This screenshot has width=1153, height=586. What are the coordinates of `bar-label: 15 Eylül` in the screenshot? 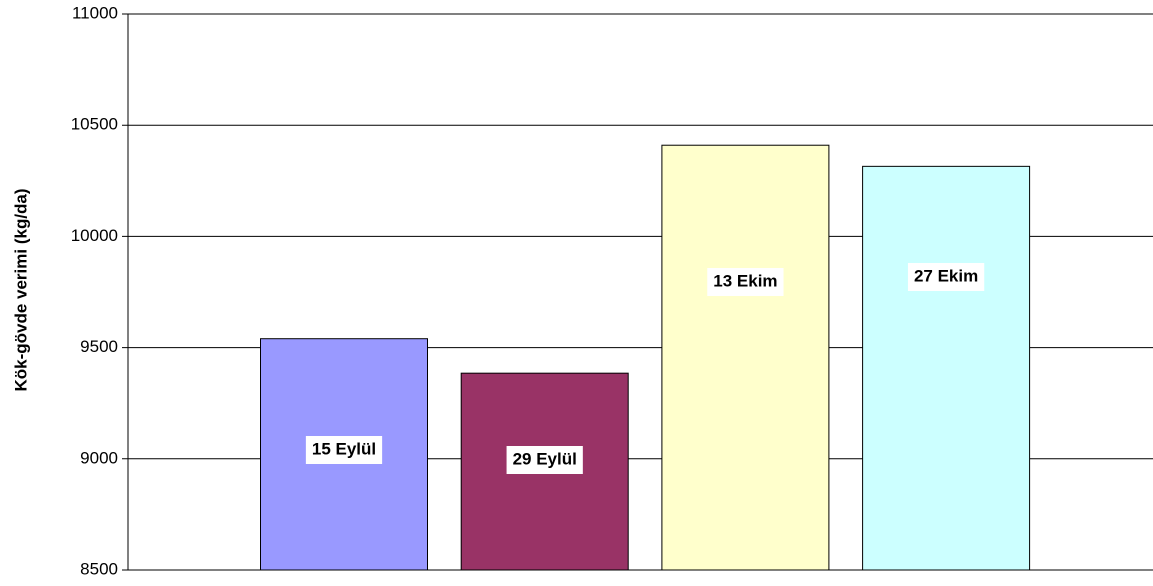 It's located at (344, 448).